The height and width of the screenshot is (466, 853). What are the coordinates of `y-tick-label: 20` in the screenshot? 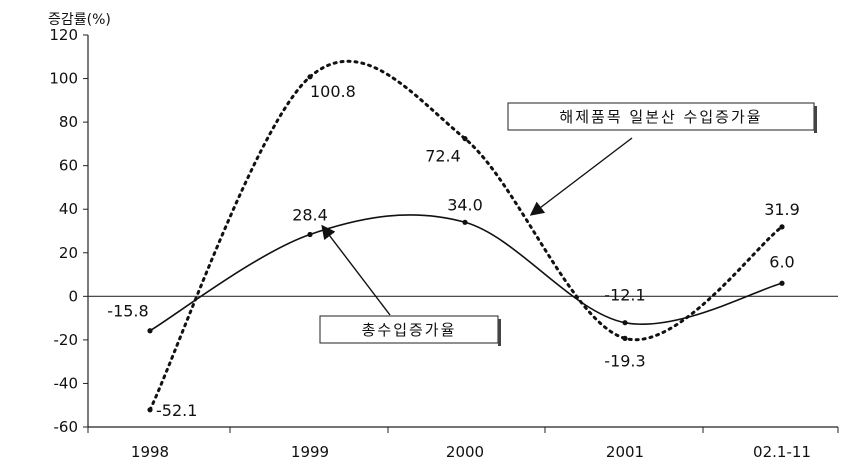 It's located at (68, 253).